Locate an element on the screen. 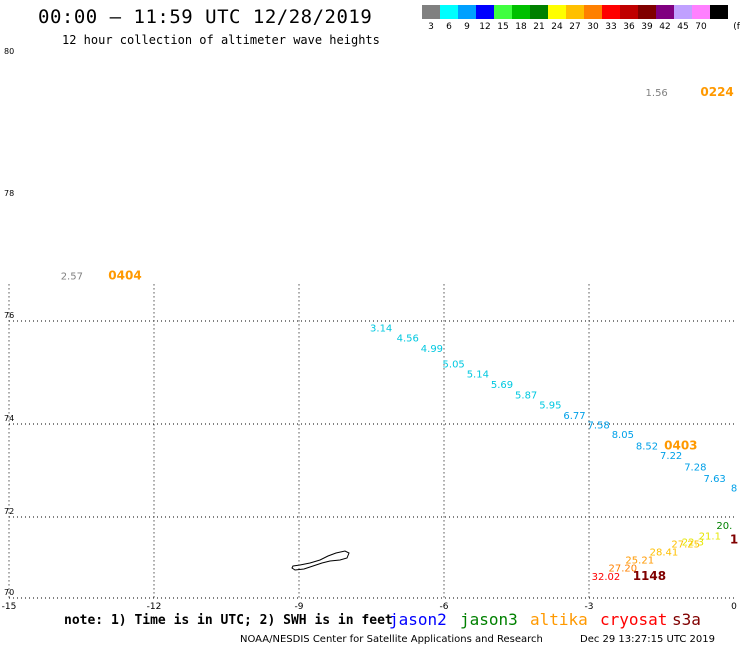  pass-time-label: 0404 is located at coordinates (124, 276).